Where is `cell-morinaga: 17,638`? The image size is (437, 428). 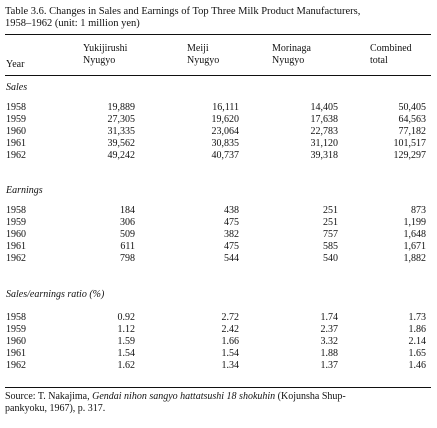
cell-morinaga: 17,638 is located at coordinates (324, 119).